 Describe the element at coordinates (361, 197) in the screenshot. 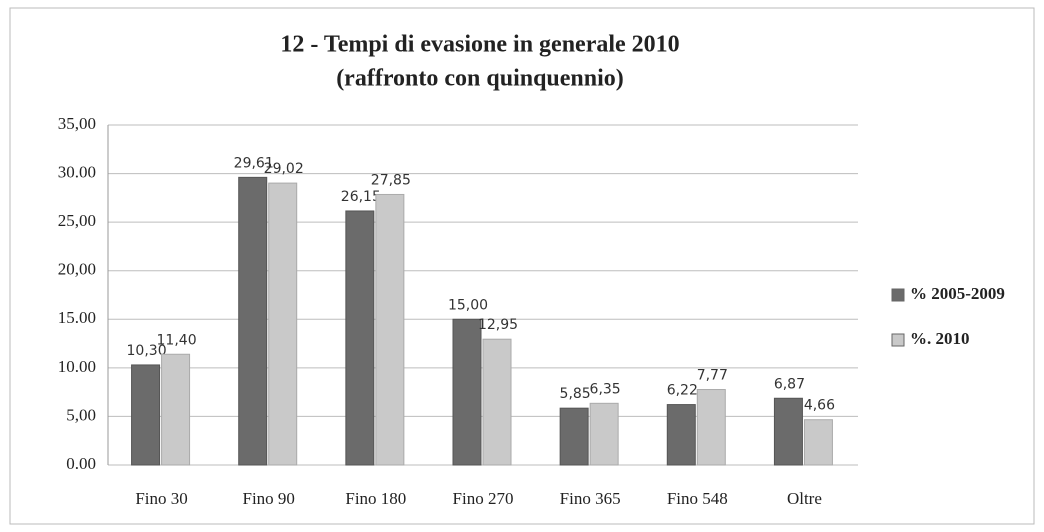

I see `value-label: 26,15` at that location.